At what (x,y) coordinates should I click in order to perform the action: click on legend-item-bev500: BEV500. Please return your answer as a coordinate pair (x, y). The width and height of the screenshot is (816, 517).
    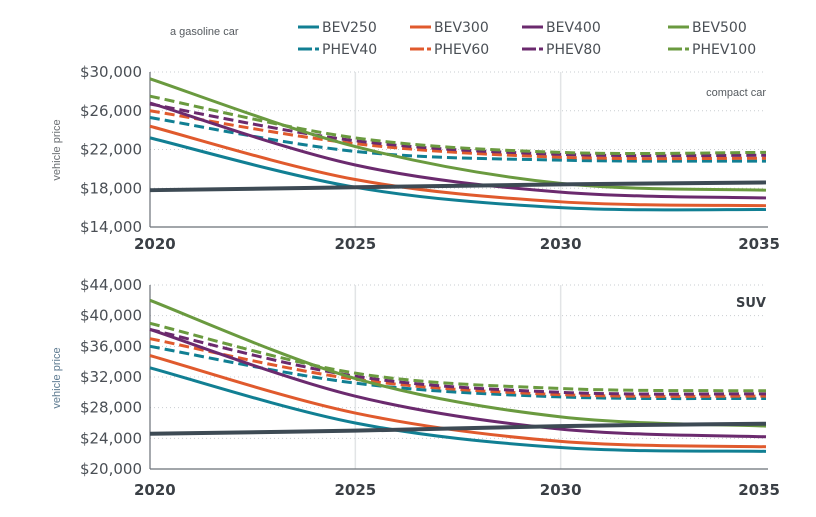
    Looking at the image, I should click on (707, 28).